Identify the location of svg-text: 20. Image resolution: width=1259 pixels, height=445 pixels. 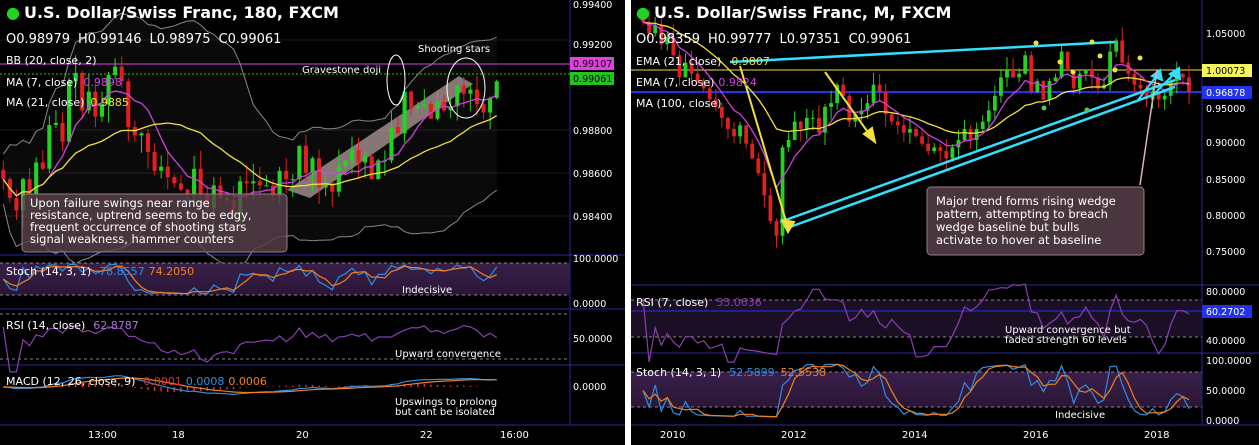
(302, 435).